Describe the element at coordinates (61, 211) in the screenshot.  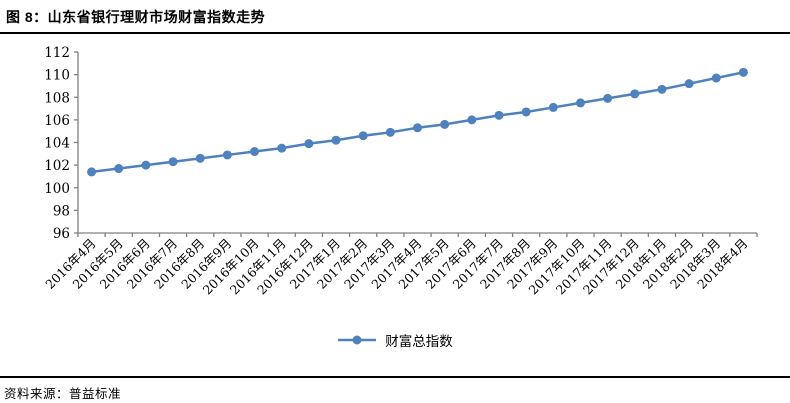
I see `y-axis-tick-label: 98` at that location.